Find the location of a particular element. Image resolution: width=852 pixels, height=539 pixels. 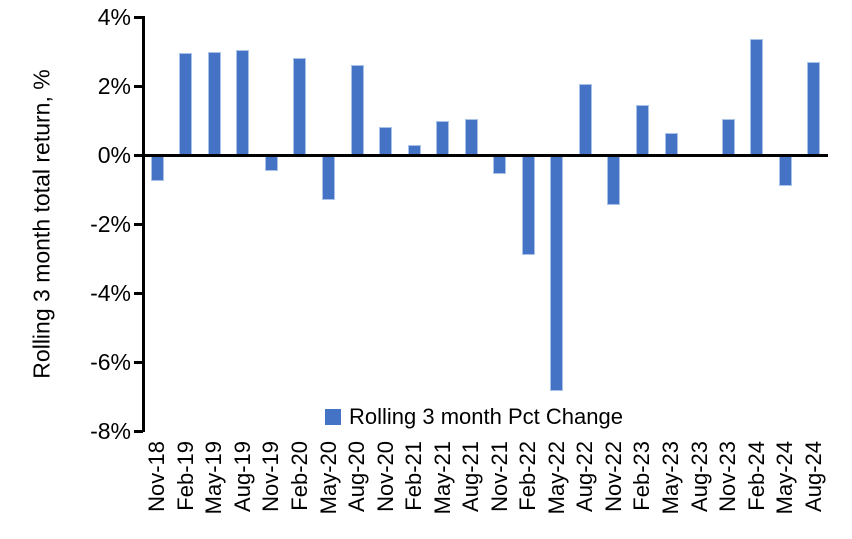

x-axis-label: Feb-20 is located at coordinates (299, 476).